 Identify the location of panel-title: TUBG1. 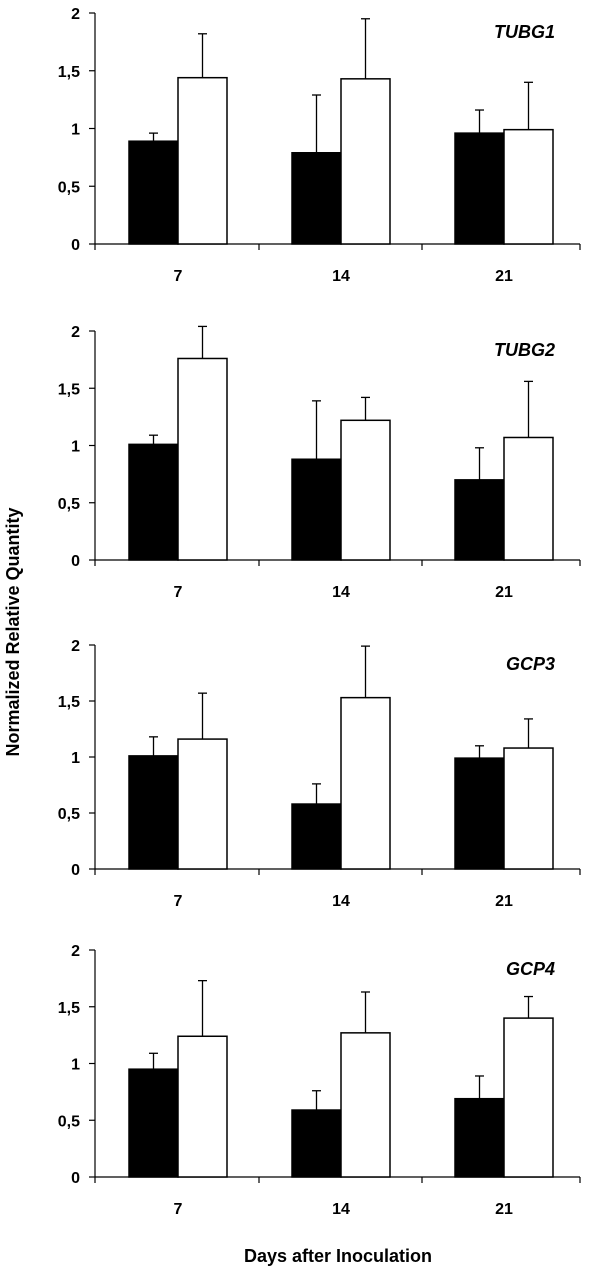
(524, 32).